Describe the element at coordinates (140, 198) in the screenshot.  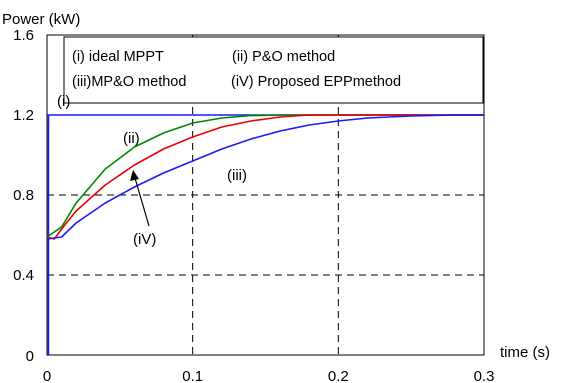
I see `annotation-arrow` at that location.